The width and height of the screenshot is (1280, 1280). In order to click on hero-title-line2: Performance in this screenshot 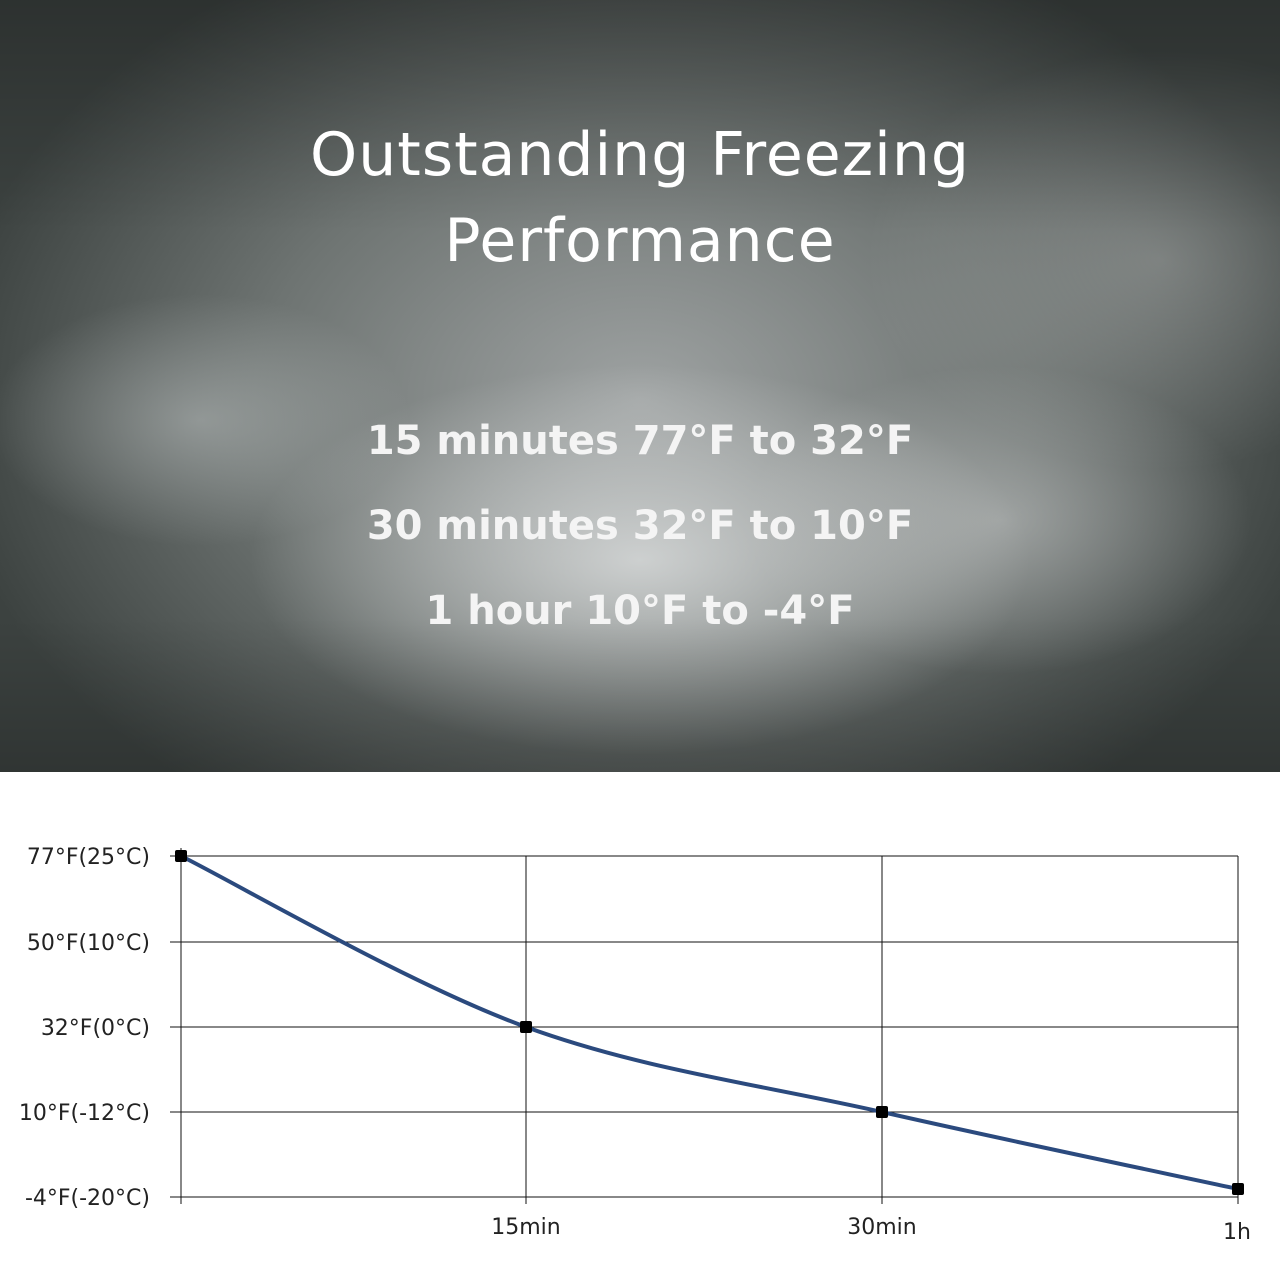, I will do `click(640, 241)`.